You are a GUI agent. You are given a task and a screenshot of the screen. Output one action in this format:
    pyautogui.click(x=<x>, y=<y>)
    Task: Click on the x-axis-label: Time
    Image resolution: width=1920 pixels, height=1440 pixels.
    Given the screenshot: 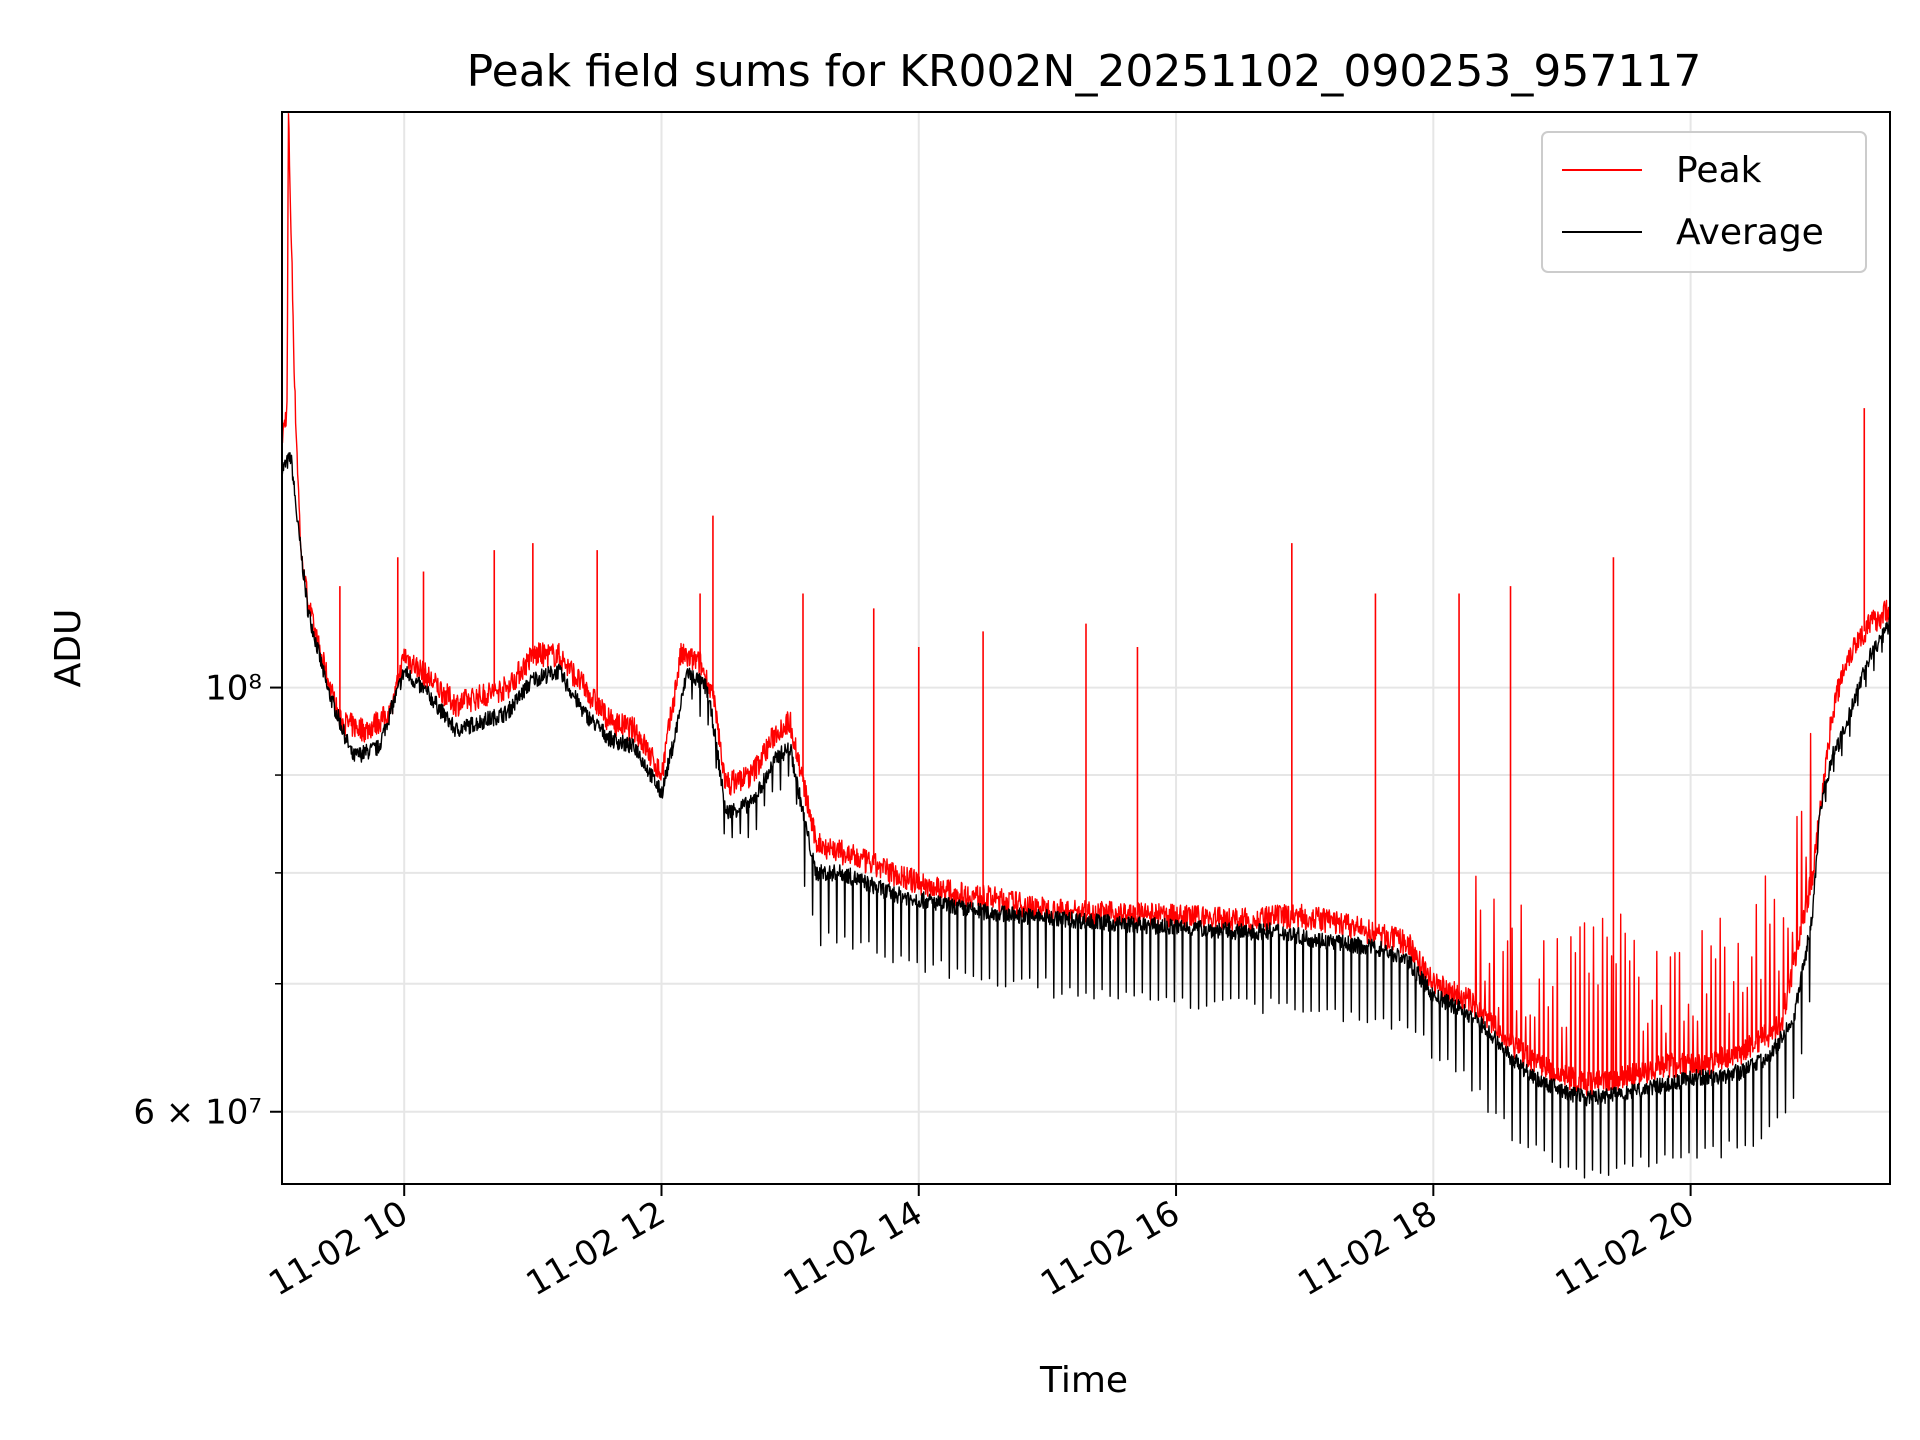 What is the action you would take?
    pyautogui.click(x=1083, y=1380)
    